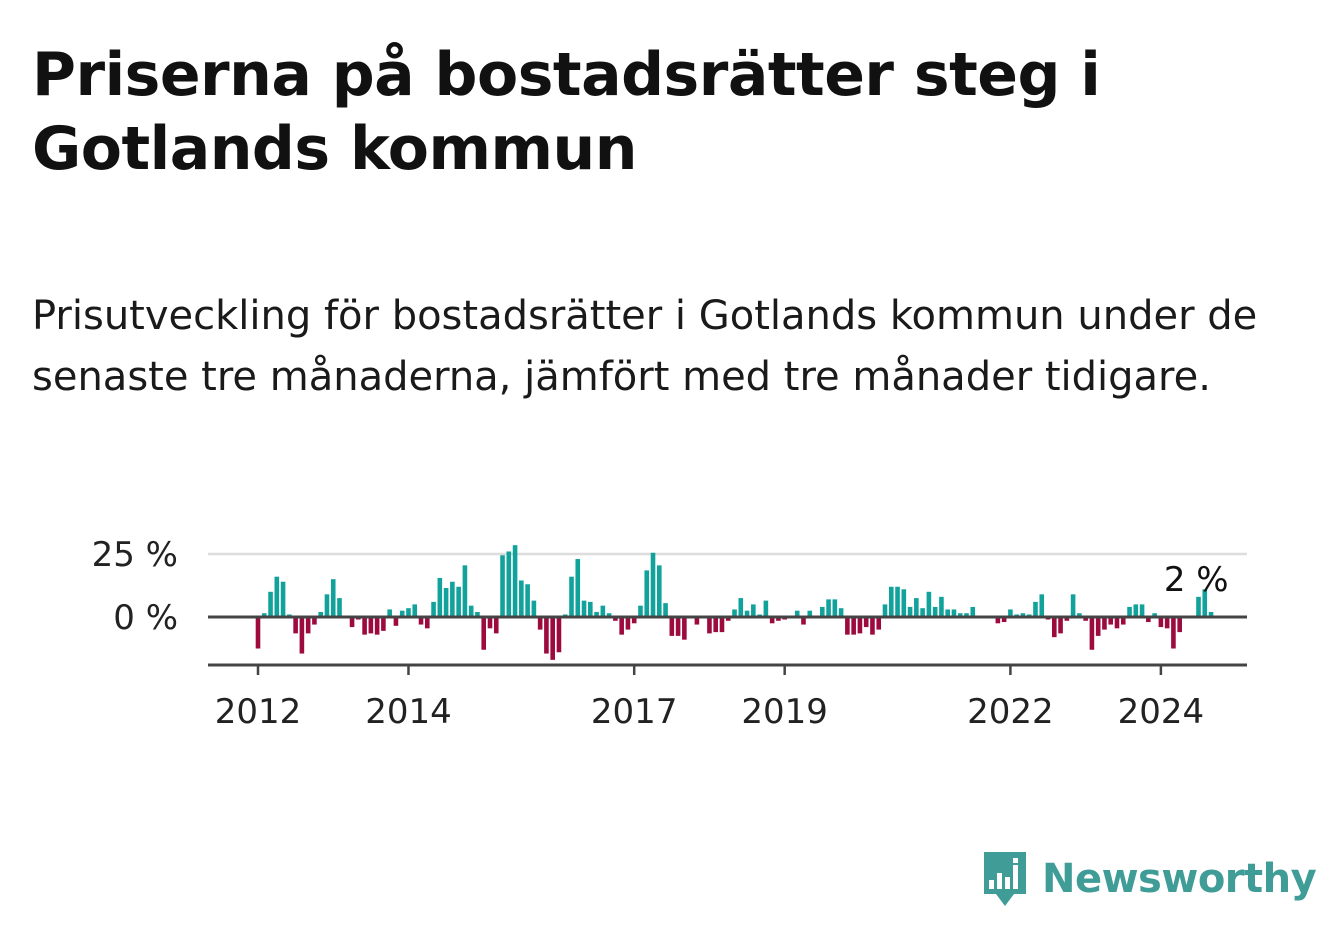 This screenshot has width=1322, height=939. Describe the element at coordinates (1161, 712) in the screenshot. I see `x-tick-label: 2024` at that location.